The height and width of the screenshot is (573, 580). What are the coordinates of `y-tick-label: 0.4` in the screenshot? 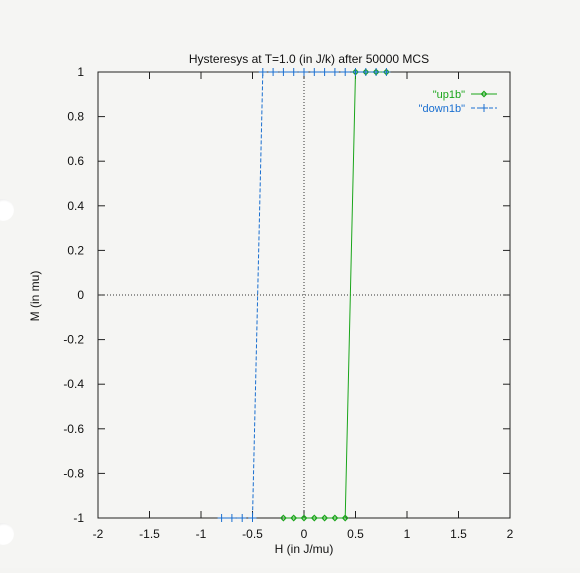 It's located at (75, 206).